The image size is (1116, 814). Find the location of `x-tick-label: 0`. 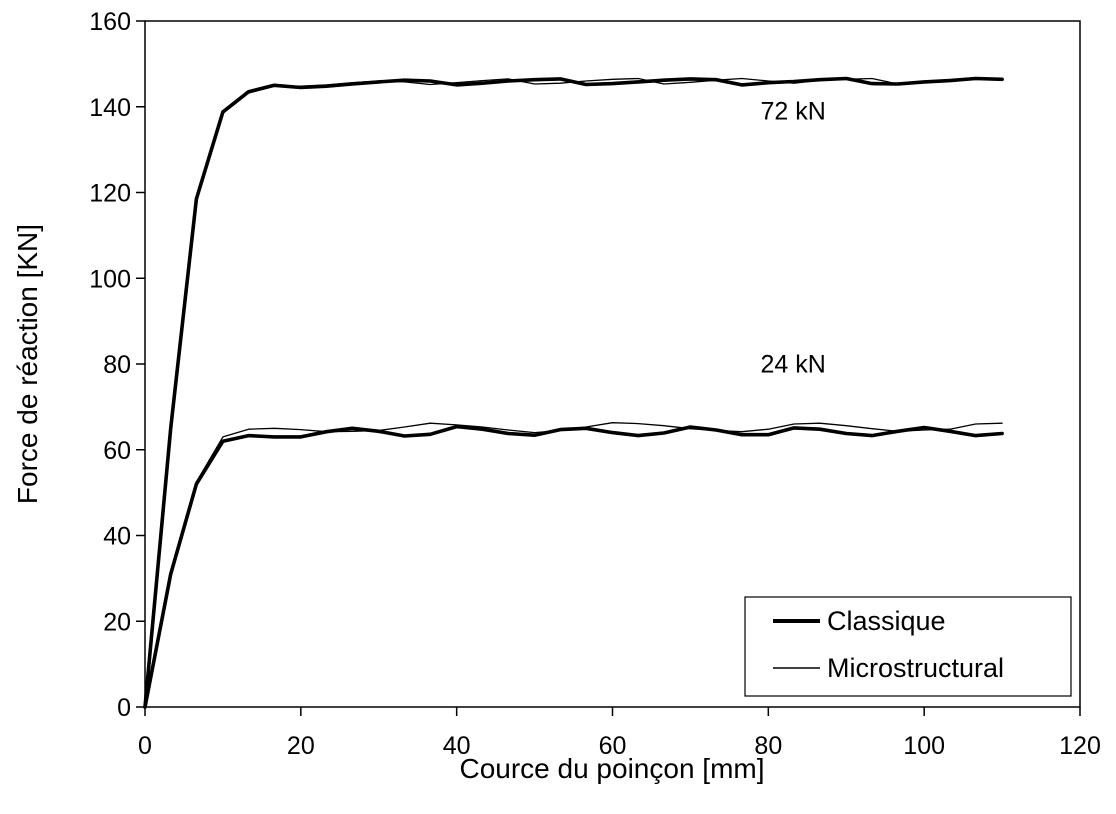

x-tick-label: 0 is located at coordinates (145, 746).